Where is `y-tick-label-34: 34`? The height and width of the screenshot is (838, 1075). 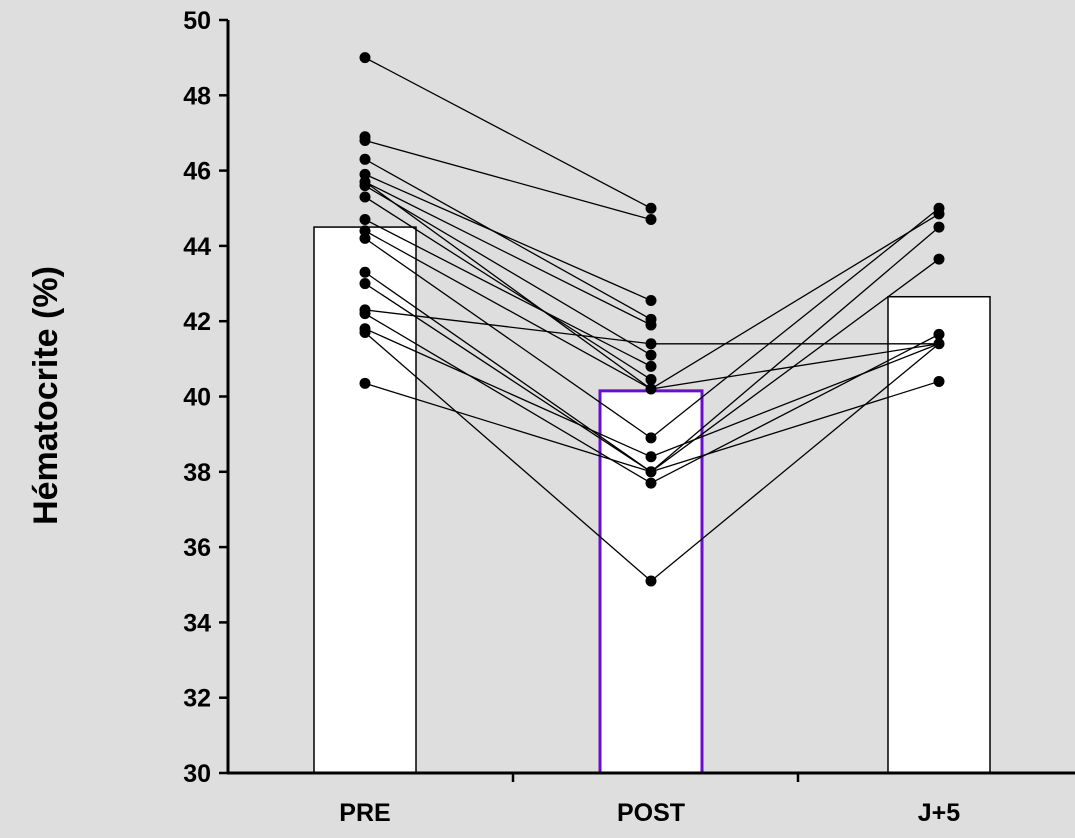 y-tick-label-34: 34 is located at coordinates (197, 623).